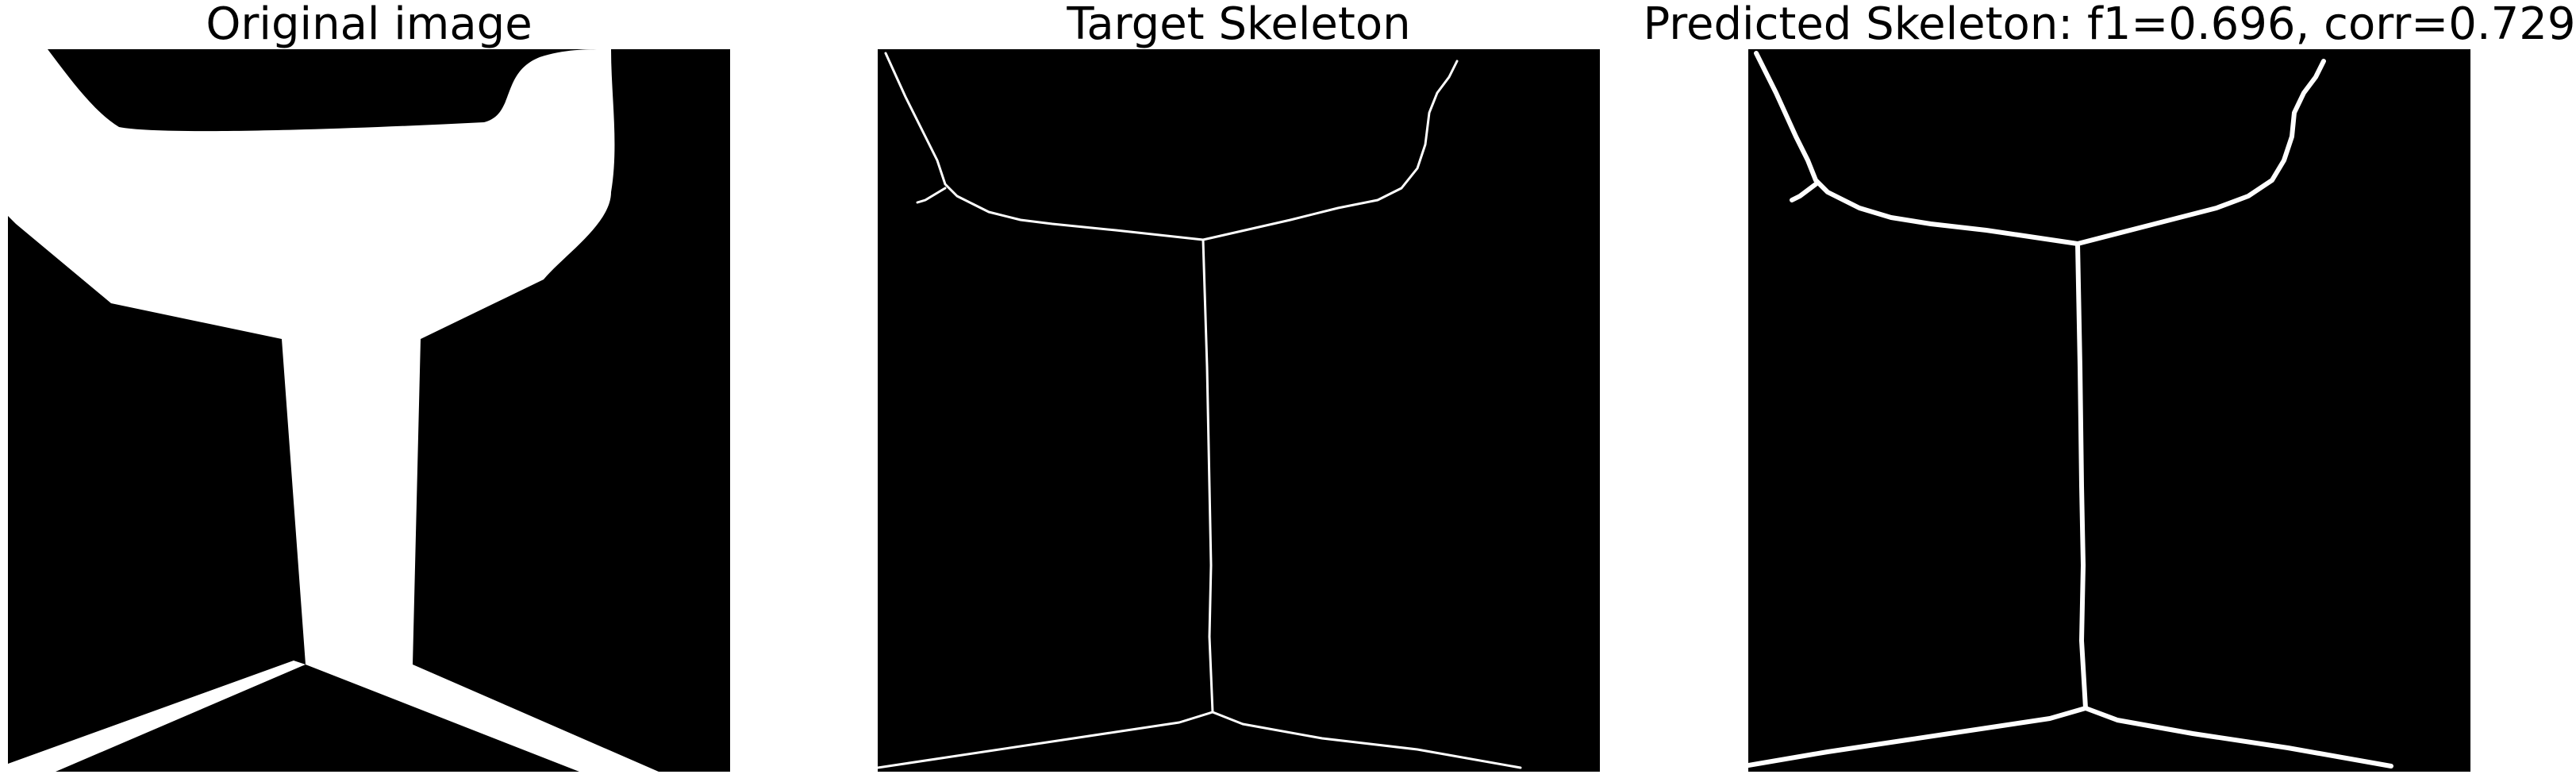 This screenshot has height=782, width=2576. Describe the element at coordinates (2200, 152) in the screenshot. I see `predicted-skeleton-upper-right` at that location.